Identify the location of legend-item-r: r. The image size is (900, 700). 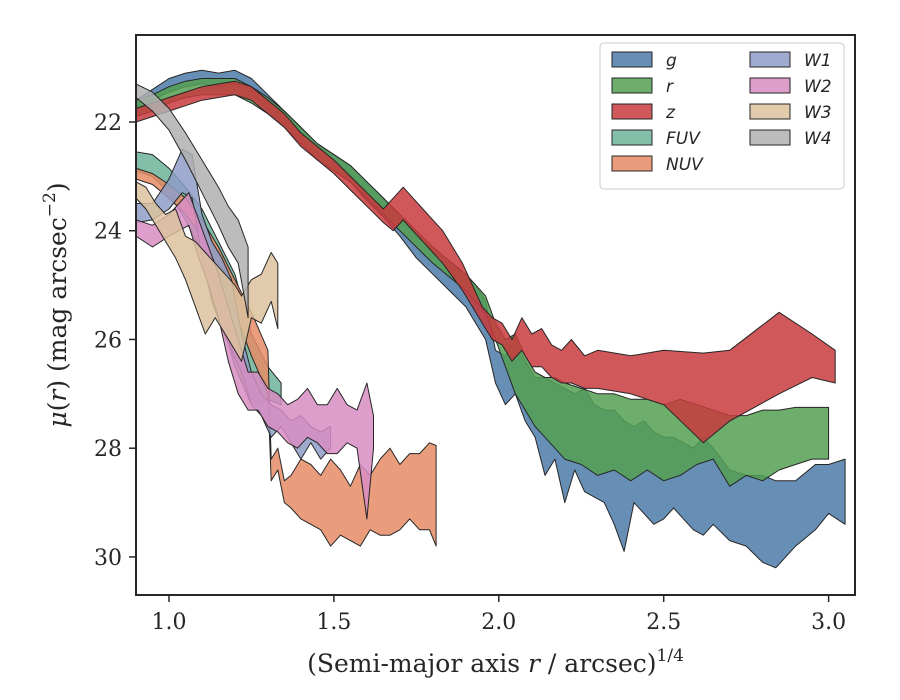
(642, 87).